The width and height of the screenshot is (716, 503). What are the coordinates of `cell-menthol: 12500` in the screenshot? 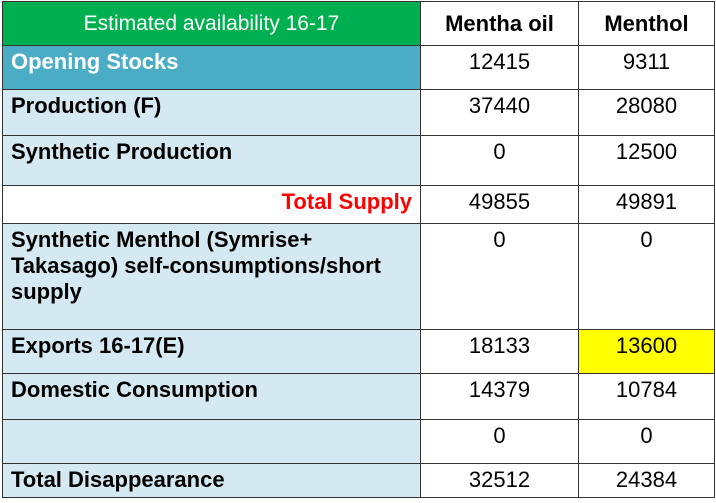 It's located at (646, 160).